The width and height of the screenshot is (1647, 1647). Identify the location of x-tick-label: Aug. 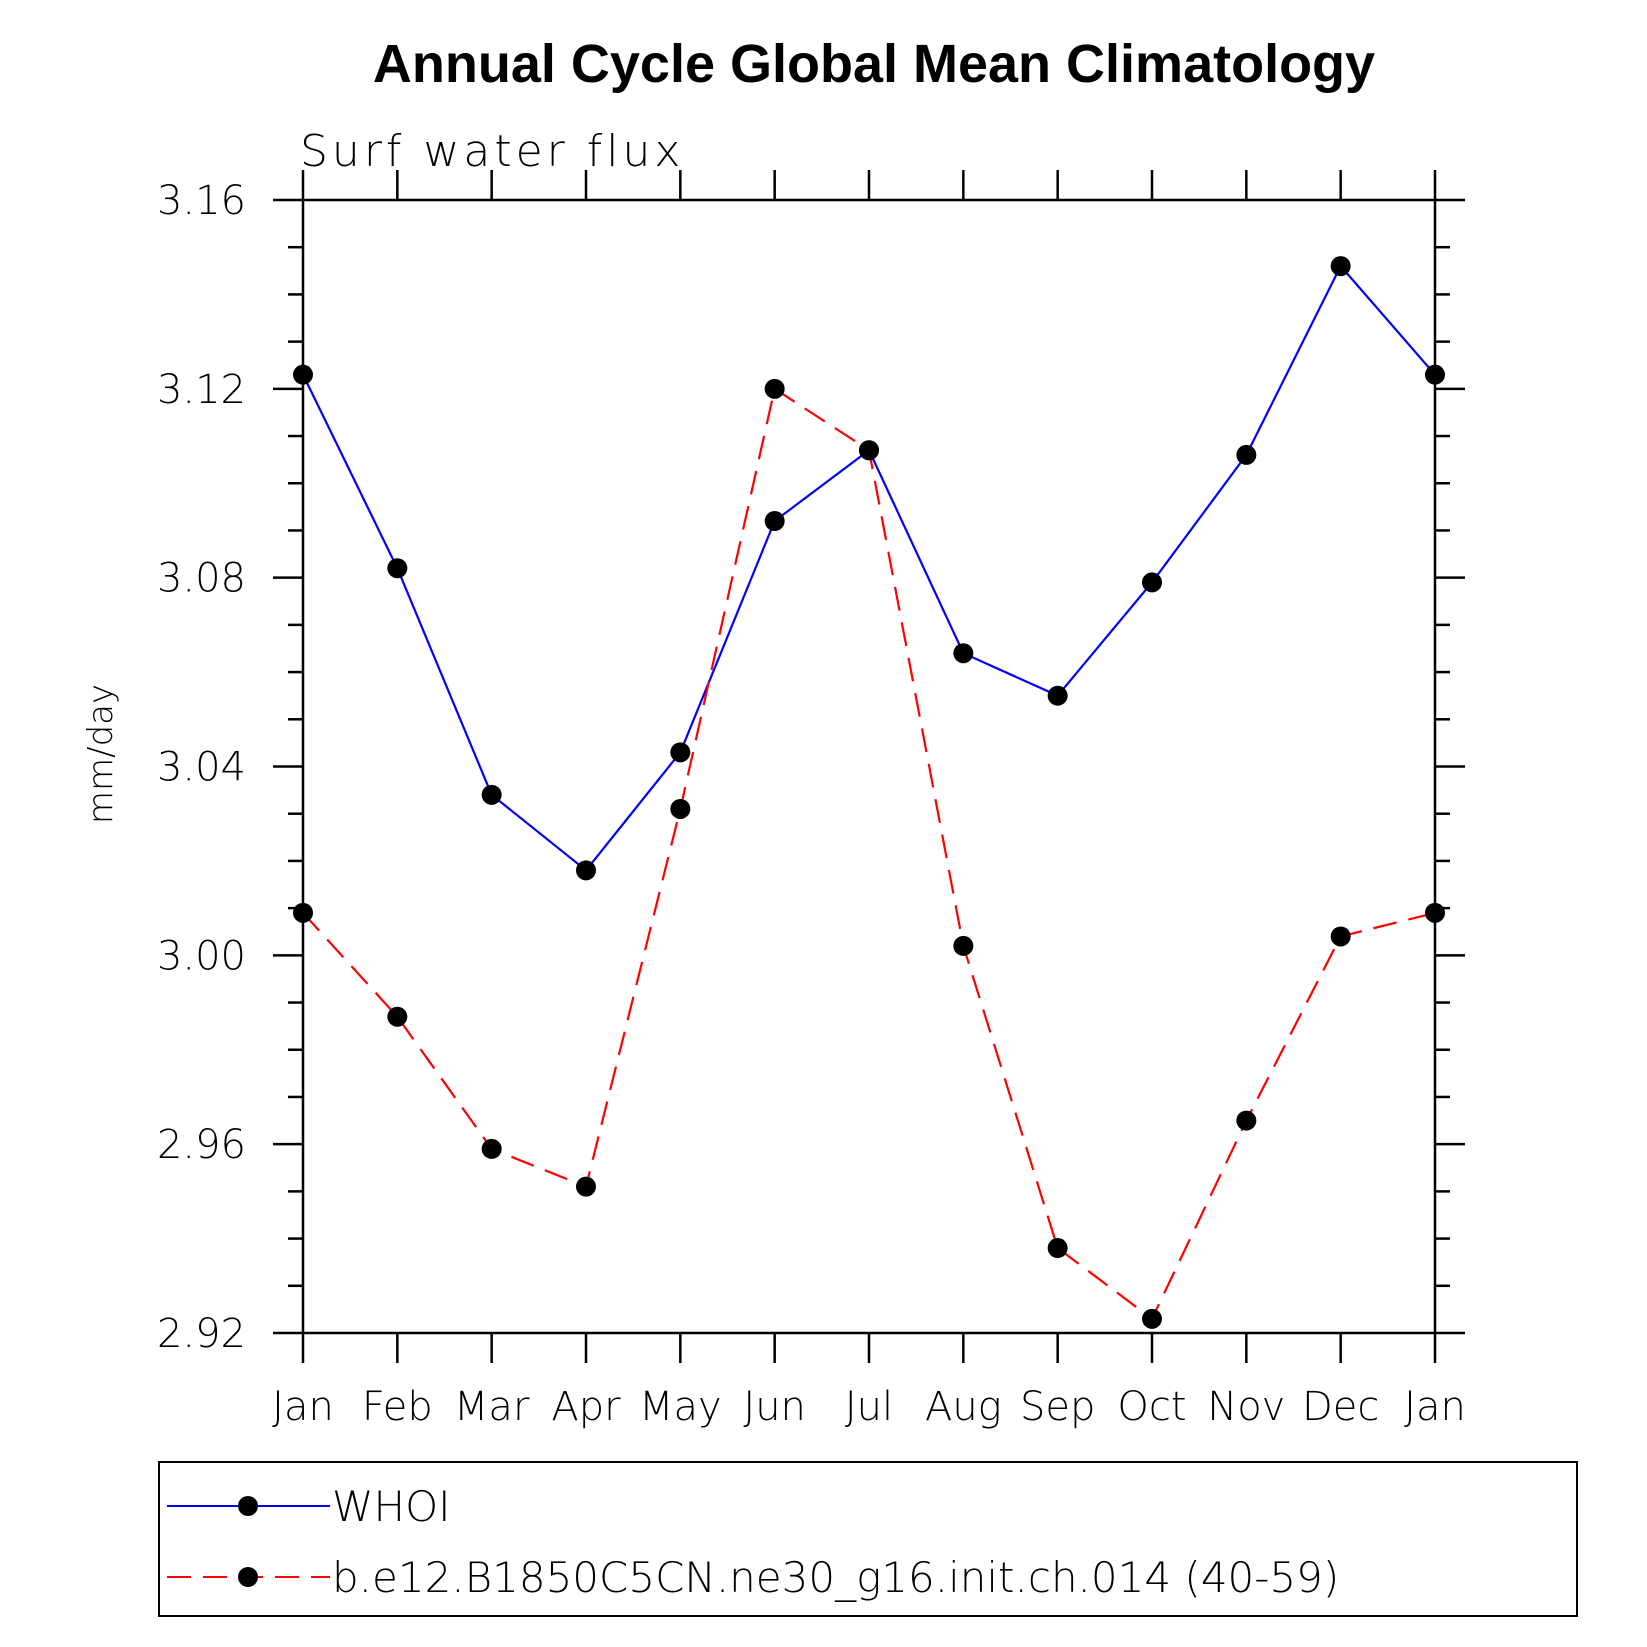
(963, 1407).